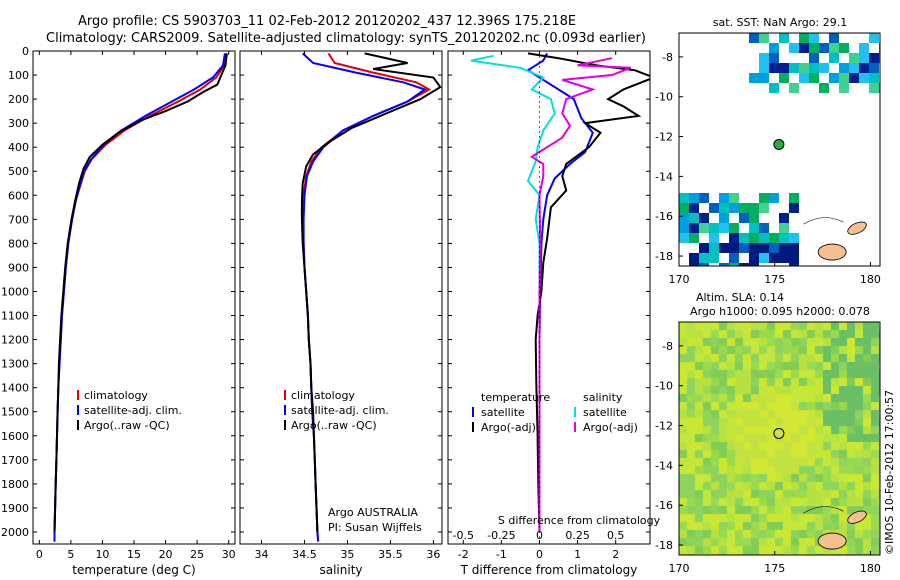 The image size is (900, 580). What do you see at coordinates (323, 395) in the screenshot?
I see `legend-label-0: climatology` at bounding box center [323, 395].